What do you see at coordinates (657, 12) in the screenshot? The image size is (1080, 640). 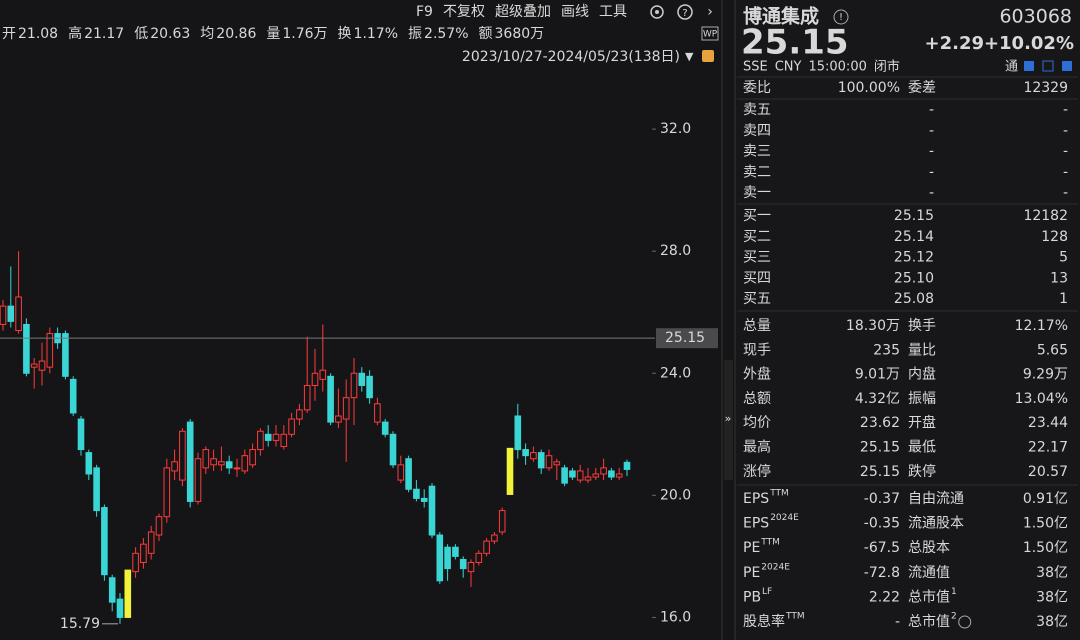 I see `settings-icon` at bounding box center [657, 12].